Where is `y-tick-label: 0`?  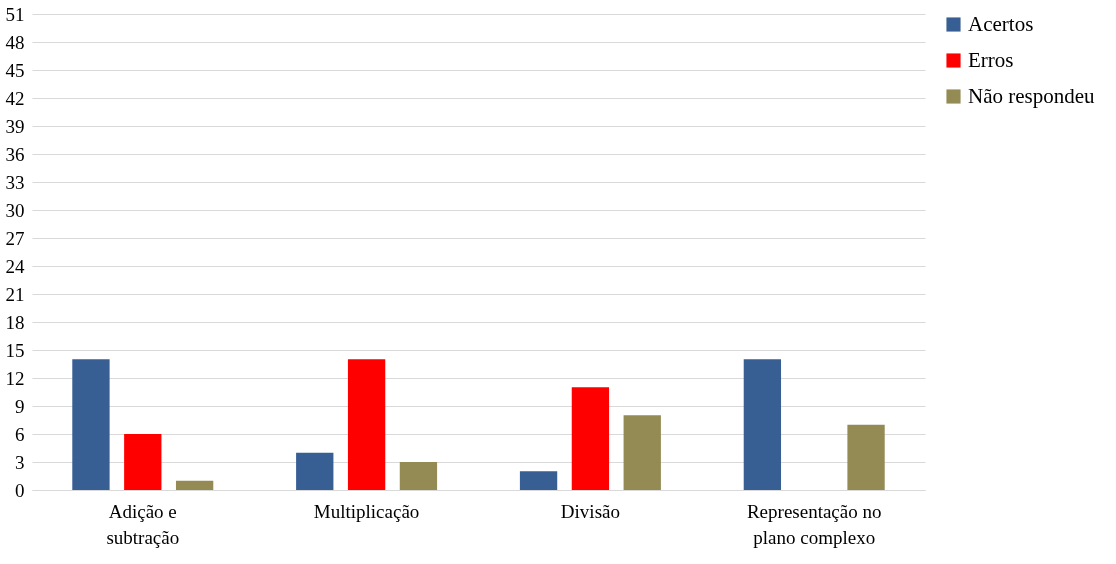
y-tick-label: 0 is located at coordinates (20, 490).